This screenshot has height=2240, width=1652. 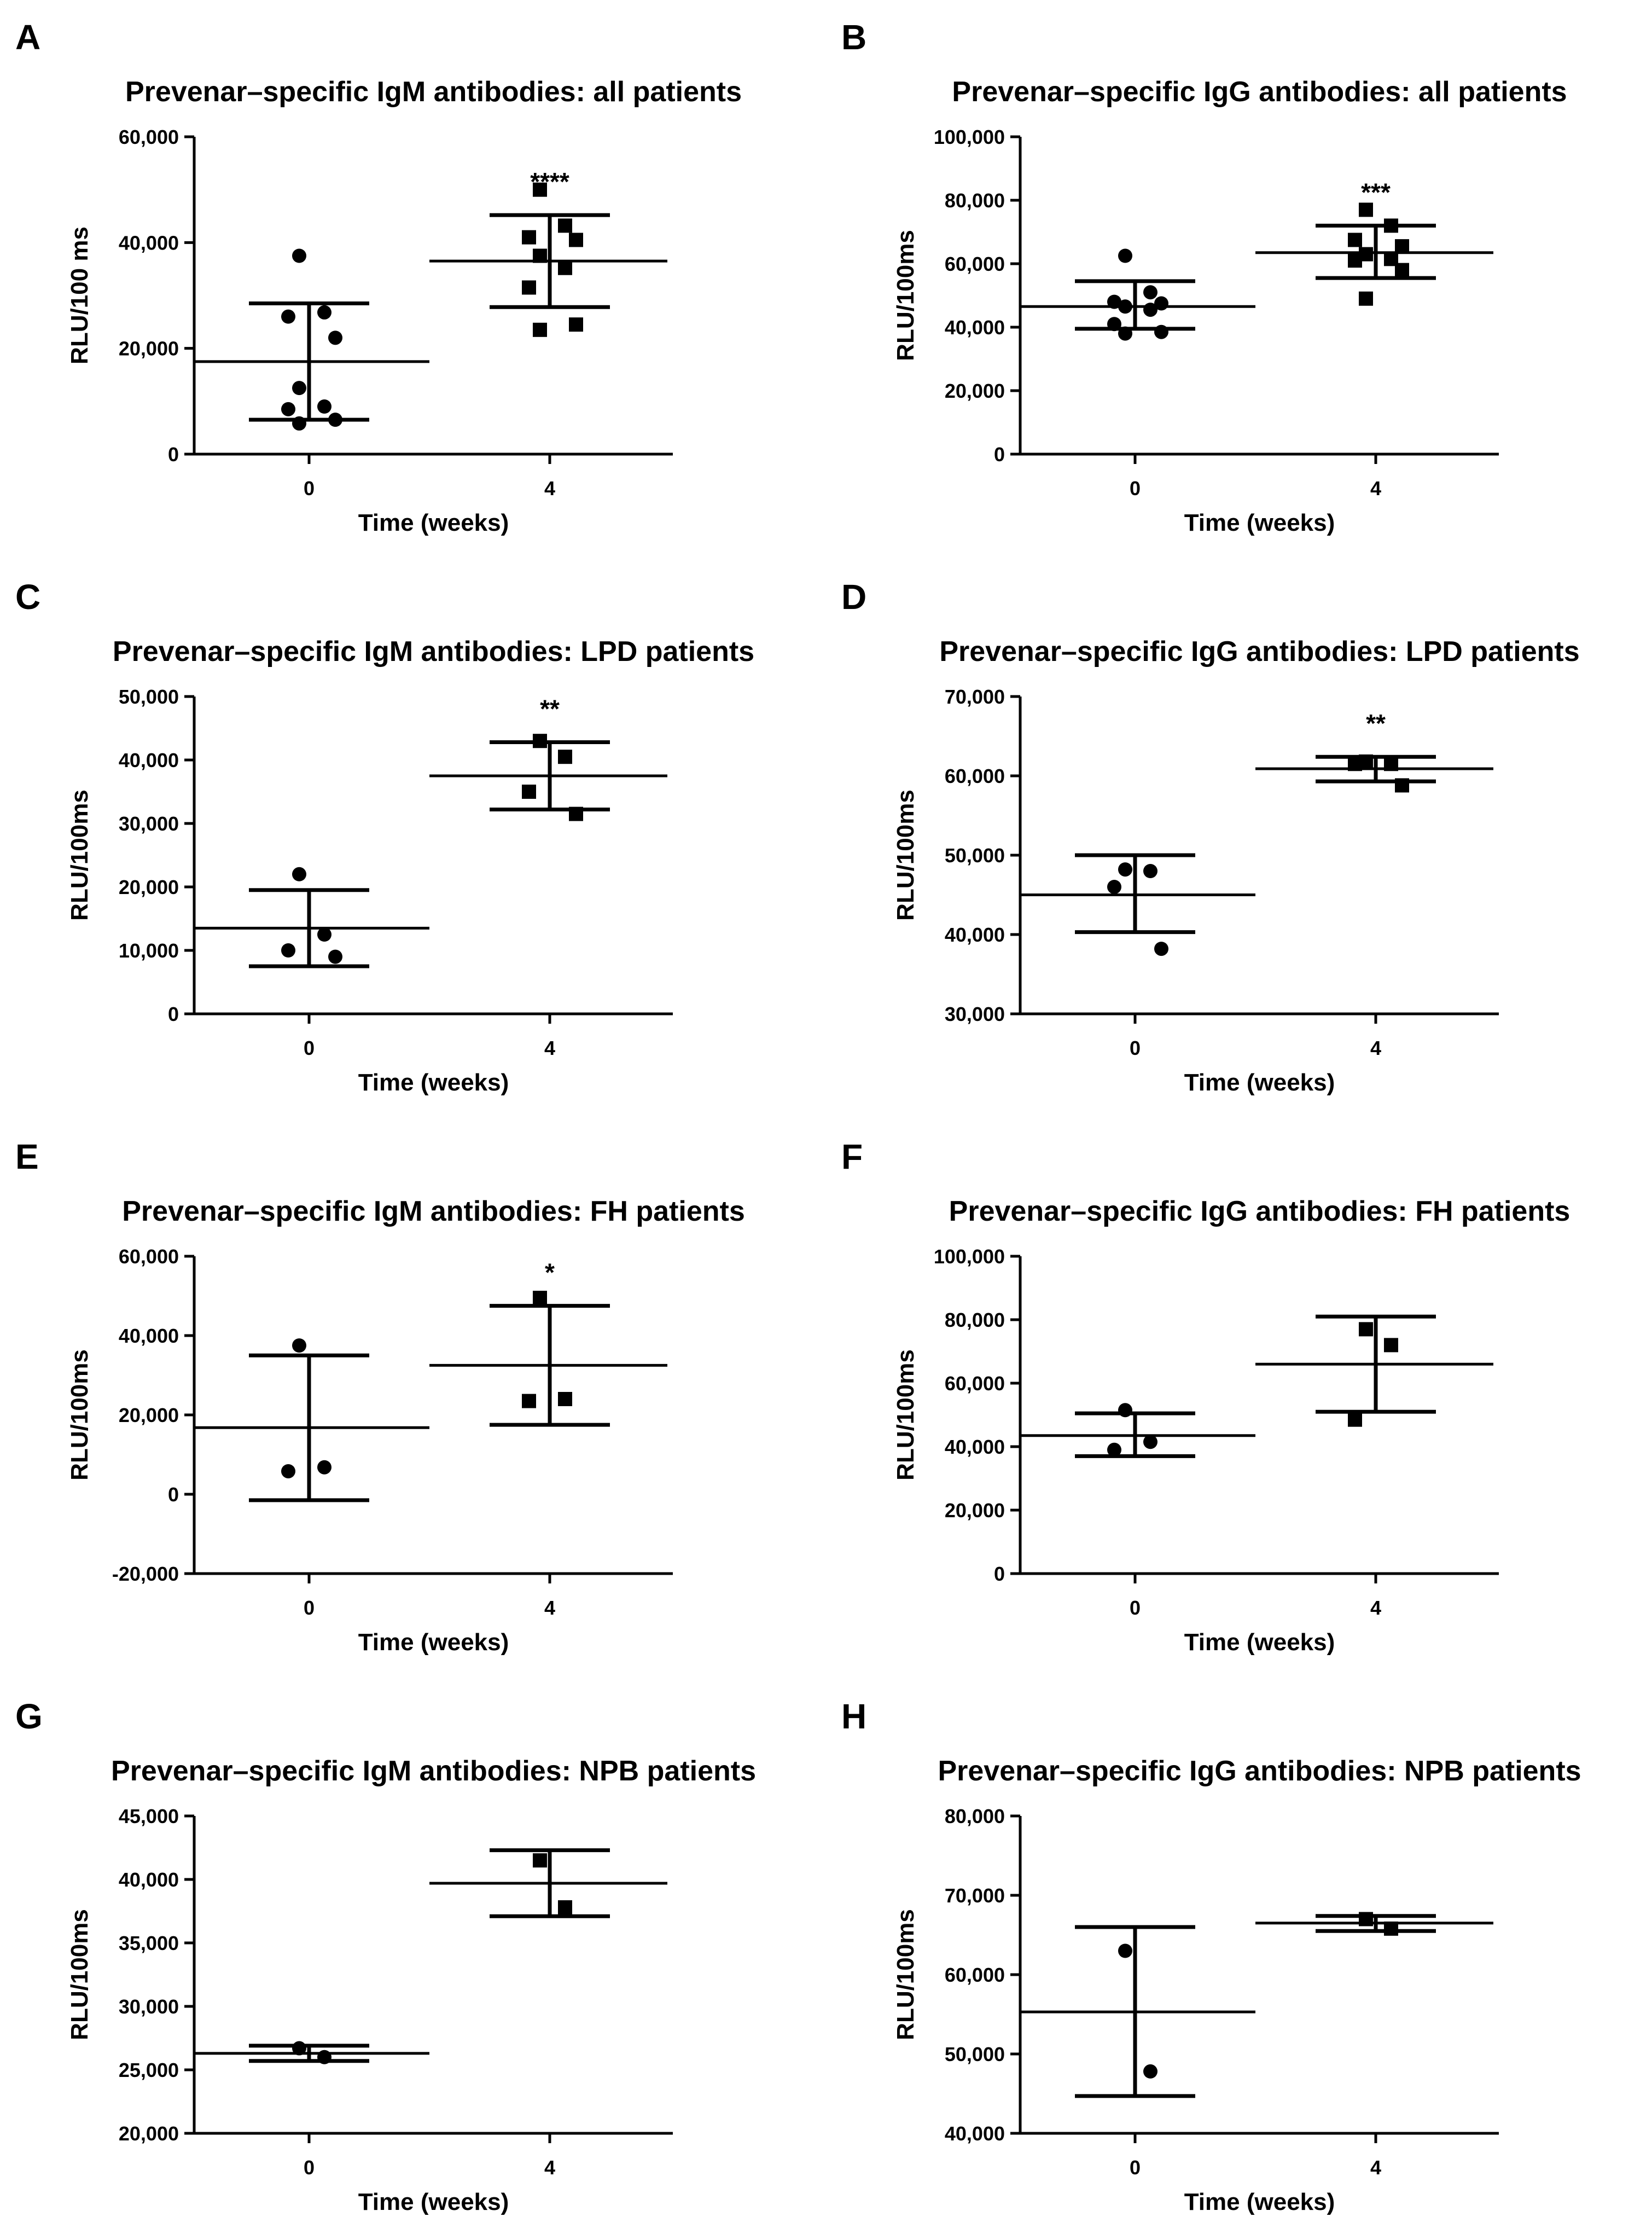 What do you see at coordinates (853, 597) in the screenshot?
I see `panel-letter: D` at bounding box center [853, 597].